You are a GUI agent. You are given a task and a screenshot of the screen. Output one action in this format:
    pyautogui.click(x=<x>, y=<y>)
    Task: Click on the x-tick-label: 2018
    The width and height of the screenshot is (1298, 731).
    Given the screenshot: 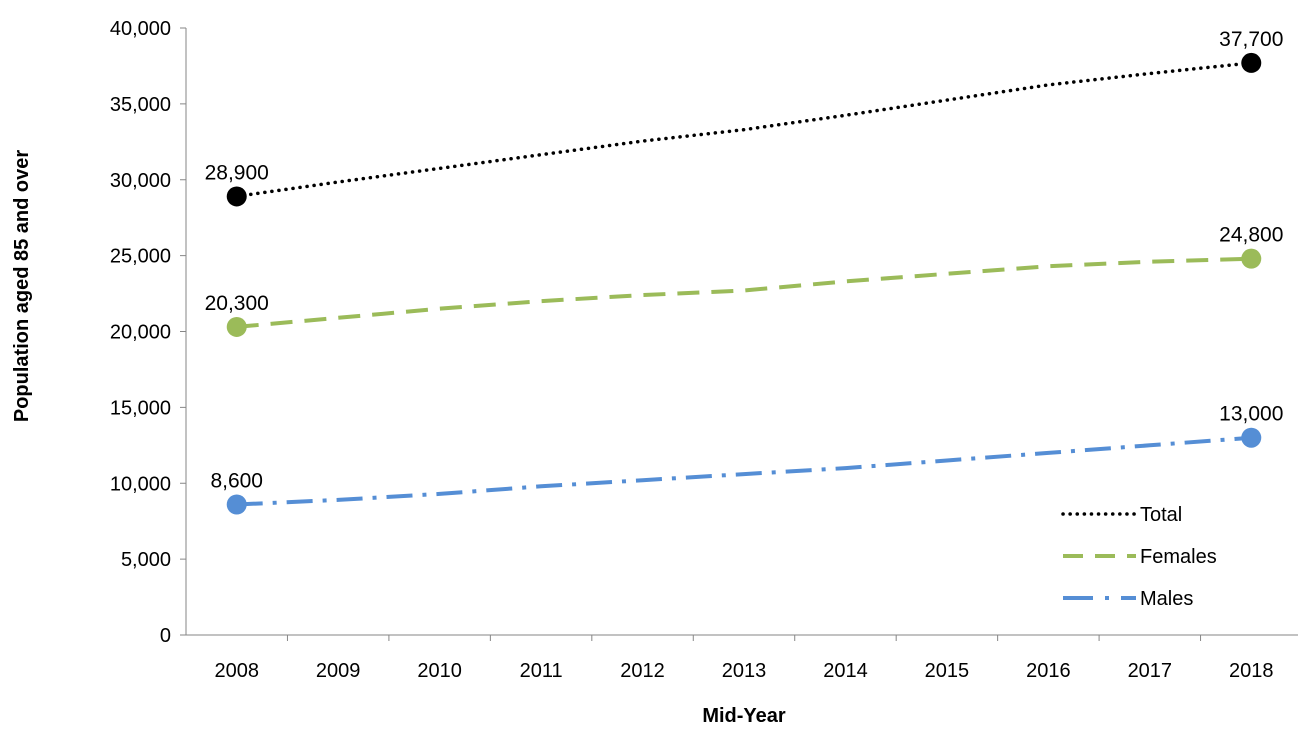 What is the action you would take?
    pyautogui.click(x=1251, y=671)
    